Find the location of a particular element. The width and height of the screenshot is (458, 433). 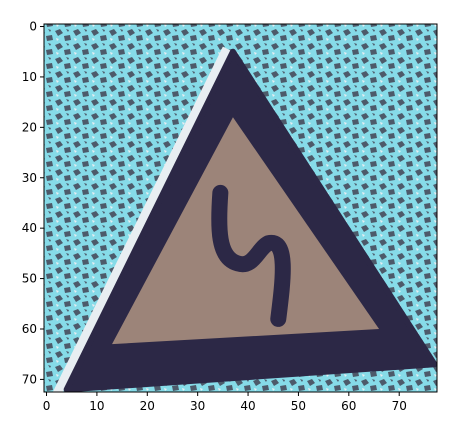

y-tick-label: 30 is located at coordinates (29, 178).